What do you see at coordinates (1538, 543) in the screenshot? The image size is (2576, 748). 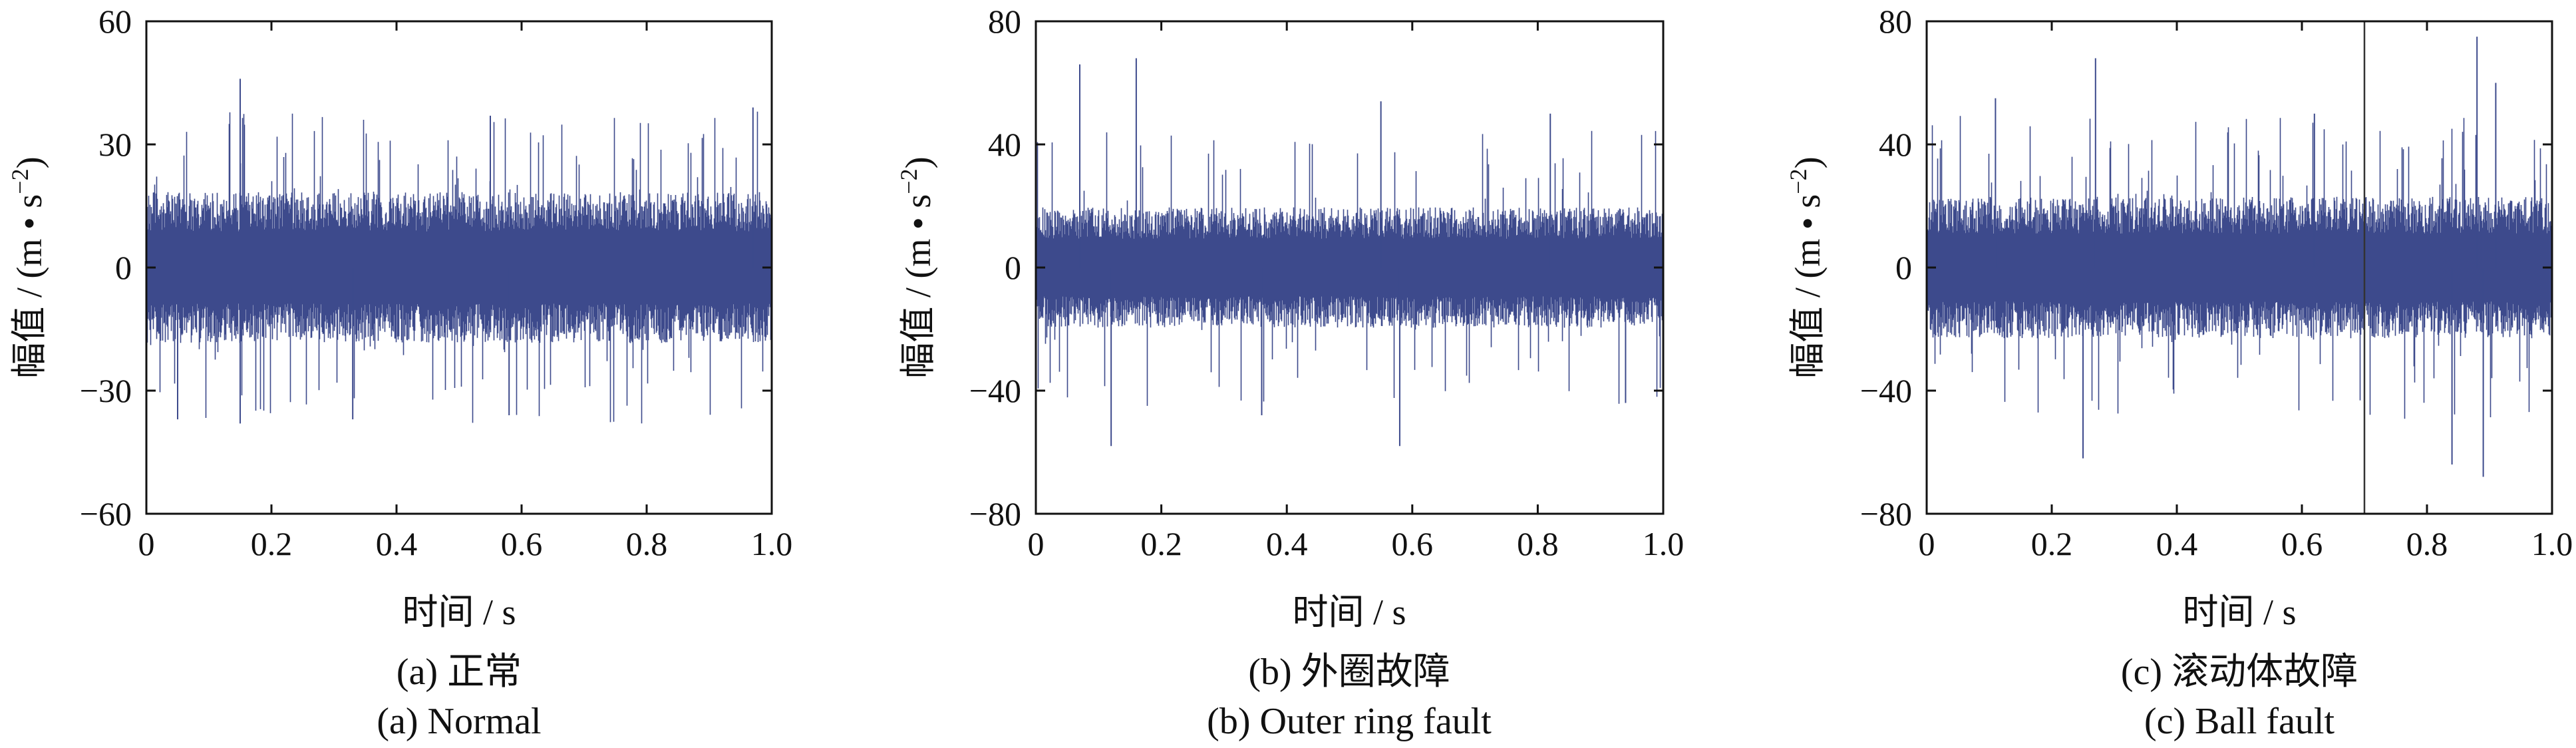 I see `panel-b-xtick-label: 0.8` at bounding box center [1538, 543].